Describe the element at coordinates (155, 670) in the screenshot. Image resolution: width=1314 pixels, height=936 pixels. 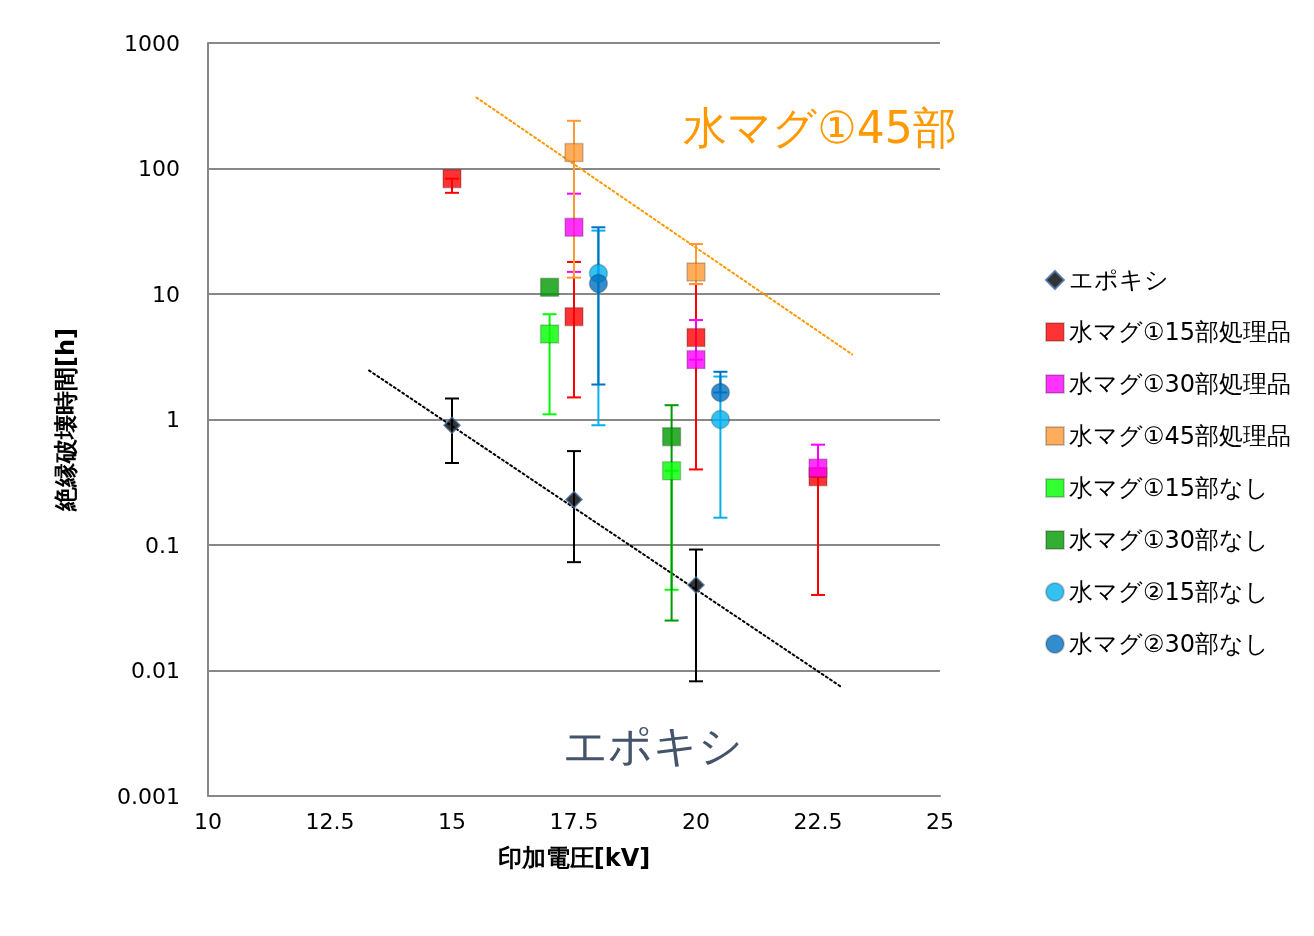
I see `y-tick-label: 0.01` at that location.